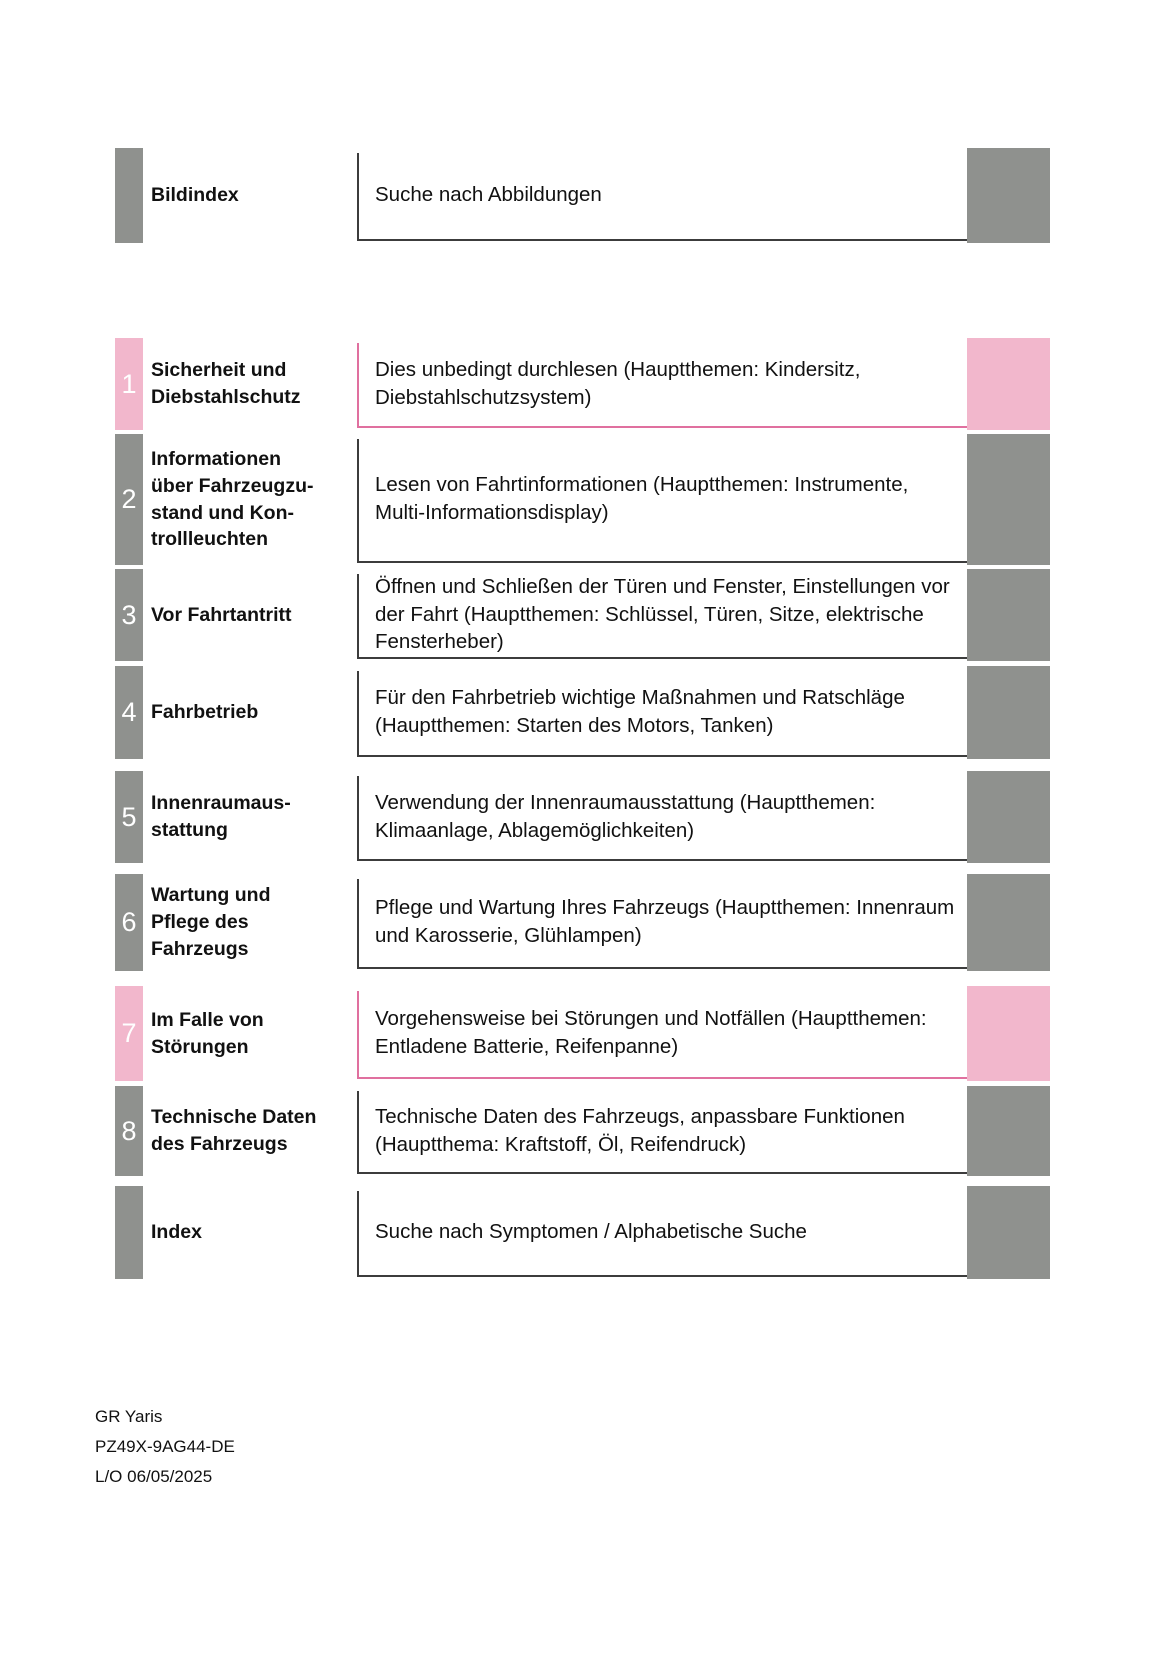  What do you see at coordinates (234, 1130) in the screenshot?
I see `chapter-title: Technische Daten des Fahrzeugs` at bounding box center [234, 1130].